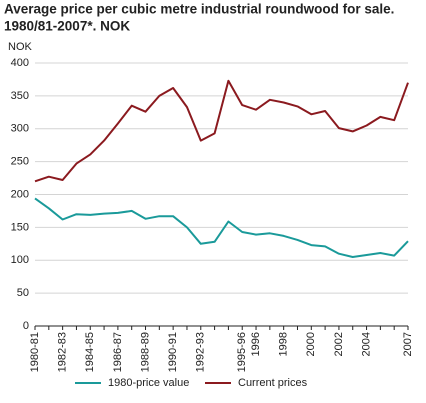  What do you see at coordinates (242, 352) in the screenshot?
I see `x-tick-label: 1995-96` at bounding box center [242, 352].